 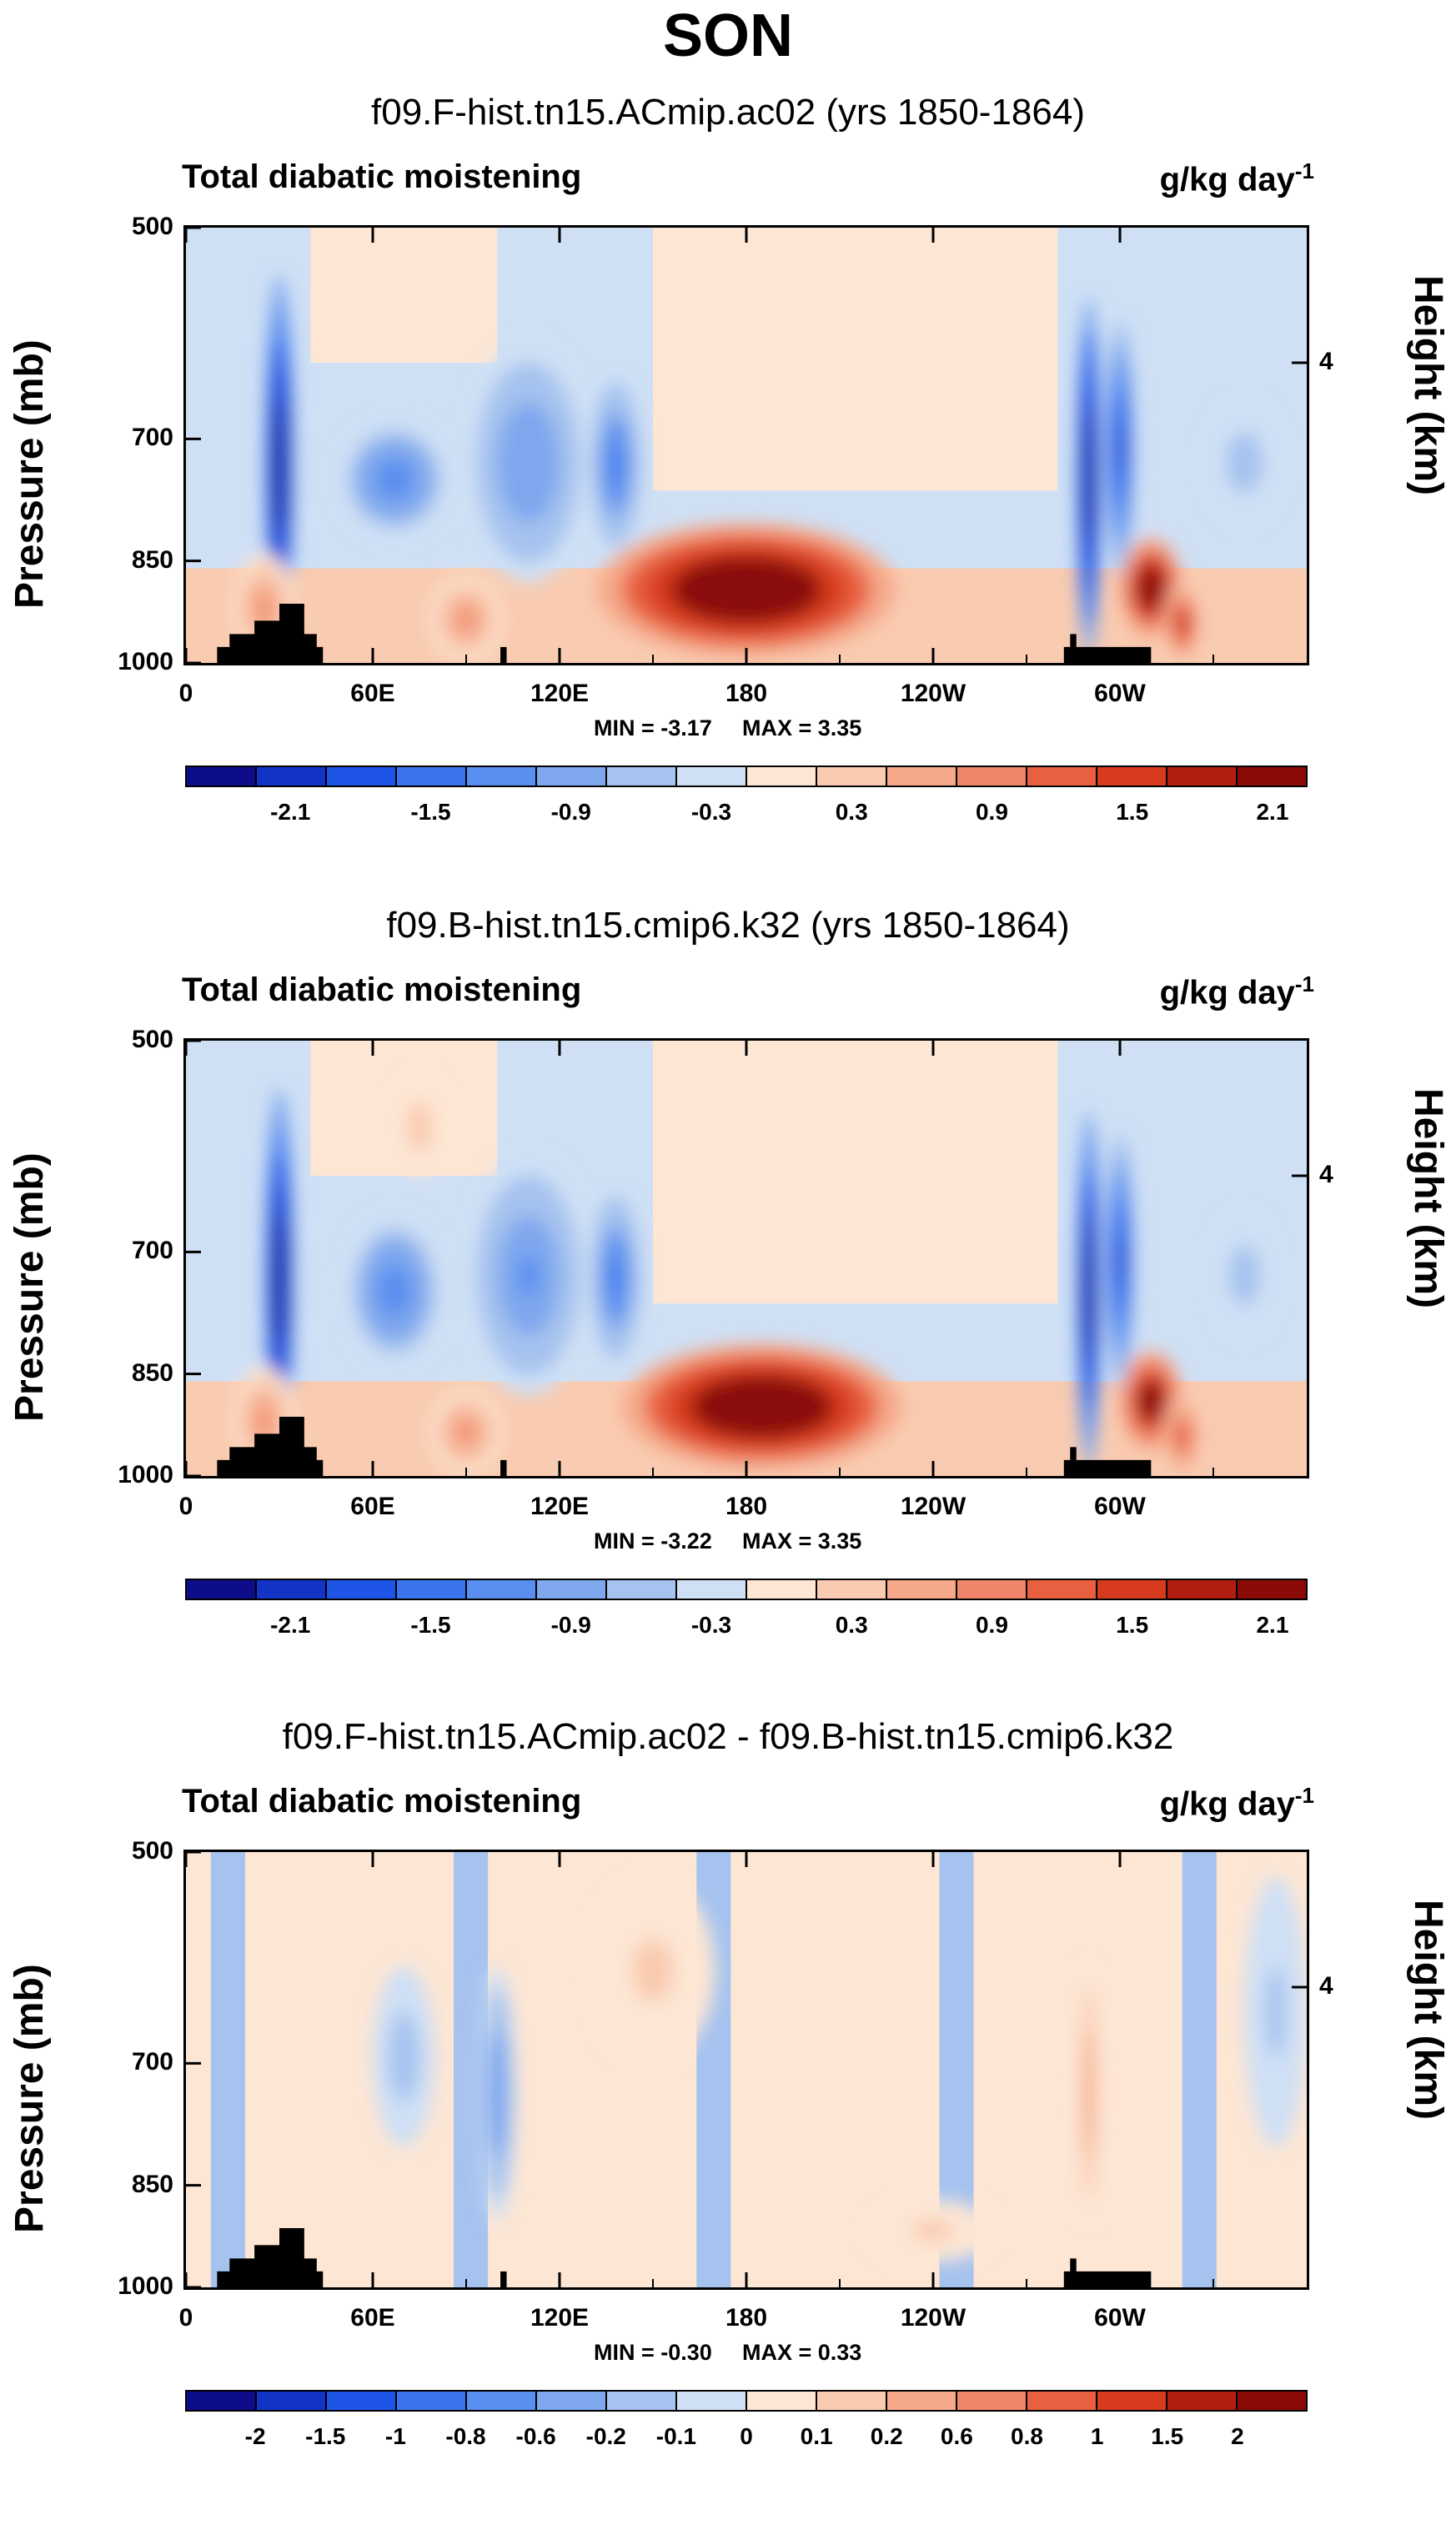 I want to click on colorbar-label: 0.3, so click(x=851, y=812).